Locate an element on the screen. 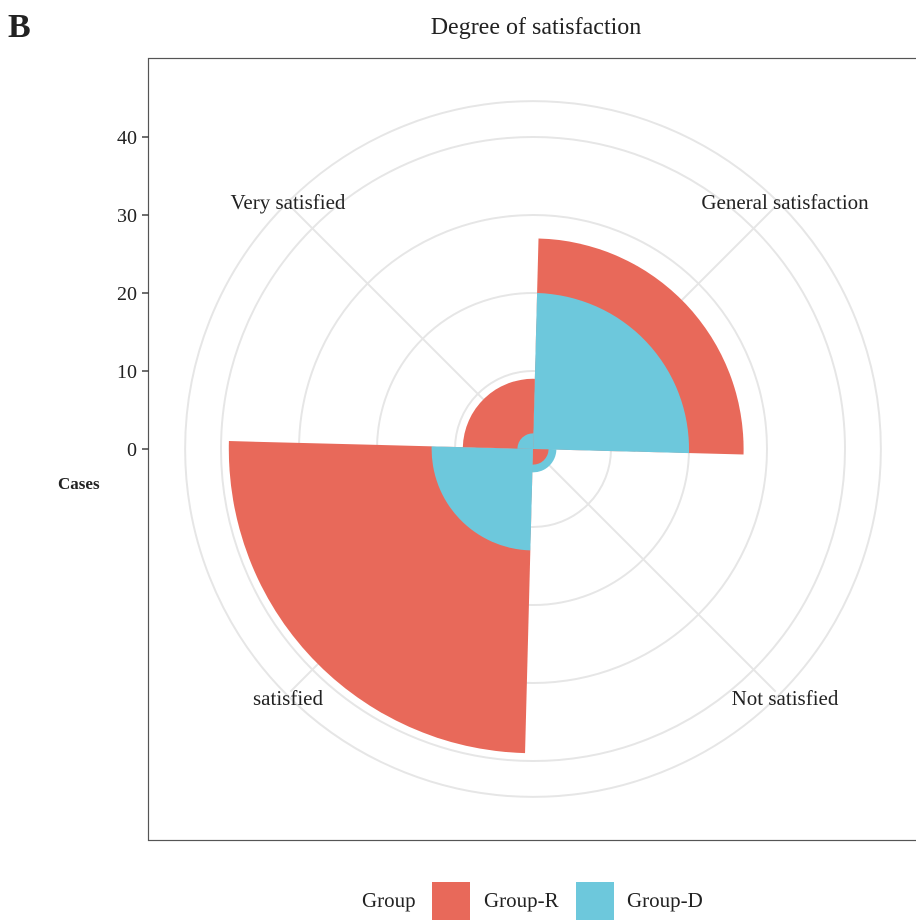 The width and height of the screenshot is (916, 922). y-tick-label-2: 20 is located at coordinates (127, 294).